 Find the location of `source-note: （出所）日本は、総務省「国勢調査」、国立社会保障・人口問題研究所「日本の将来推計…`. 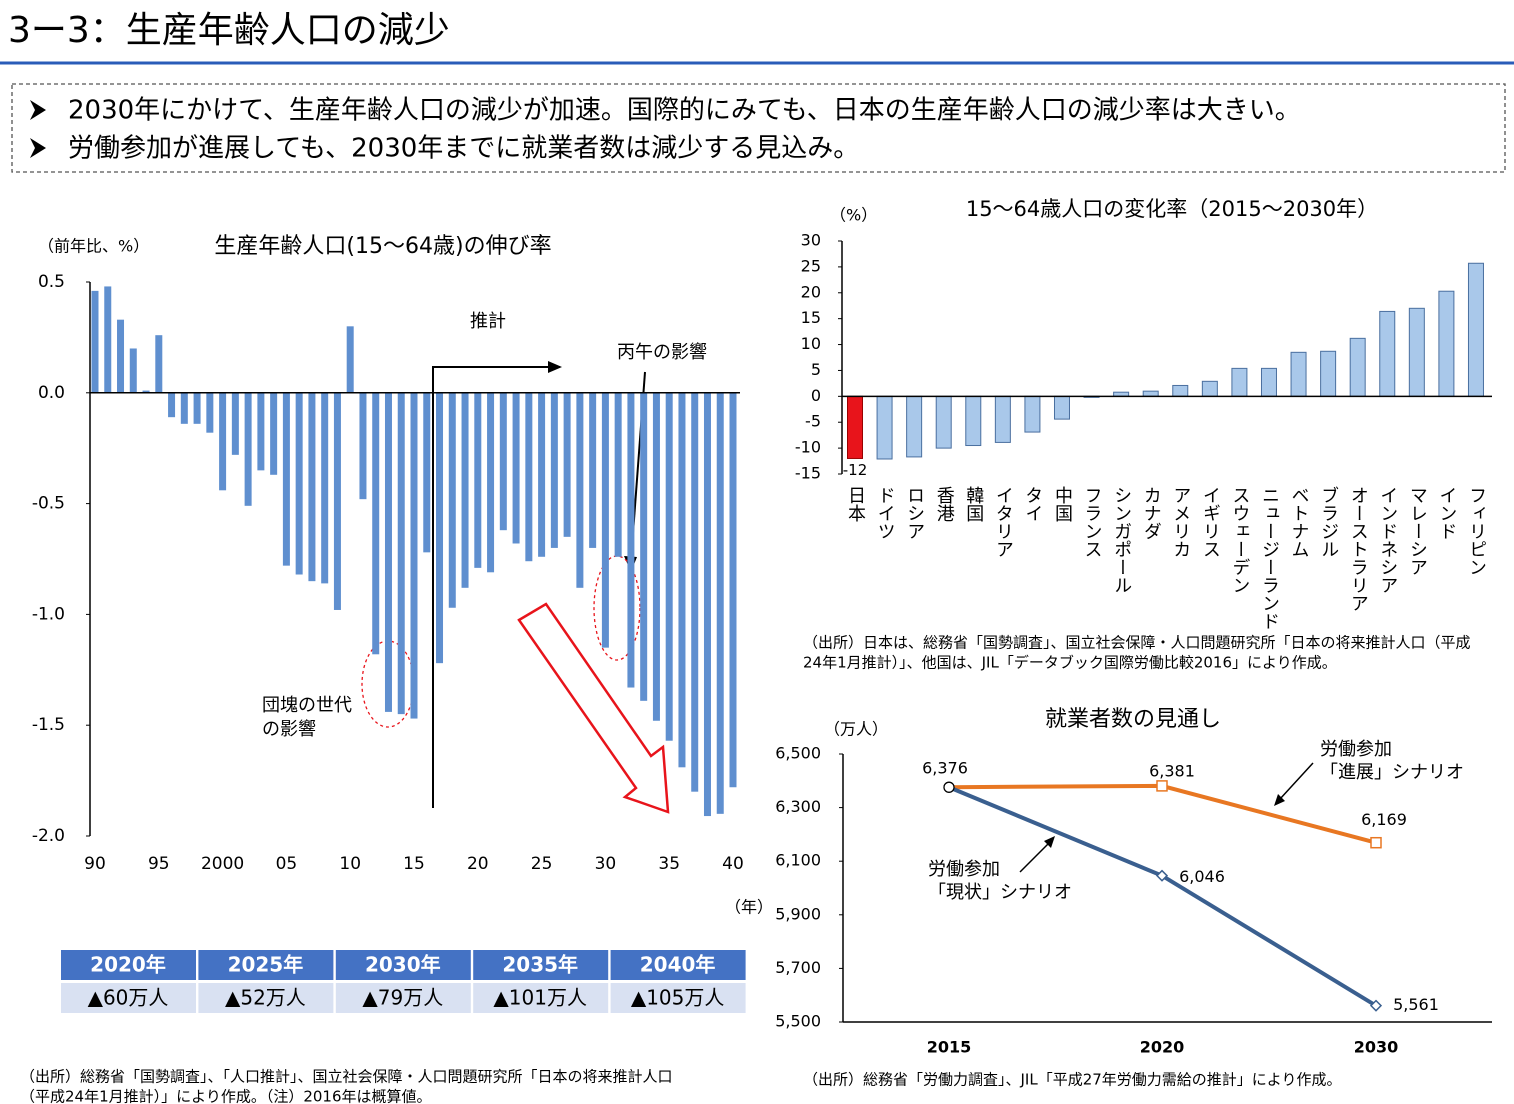

source-note: （出所）日本は、総務省「国勢調査」、国立社会保障・人口問題研究所「日本の将来推計… is located at coordinates (1137, 643).